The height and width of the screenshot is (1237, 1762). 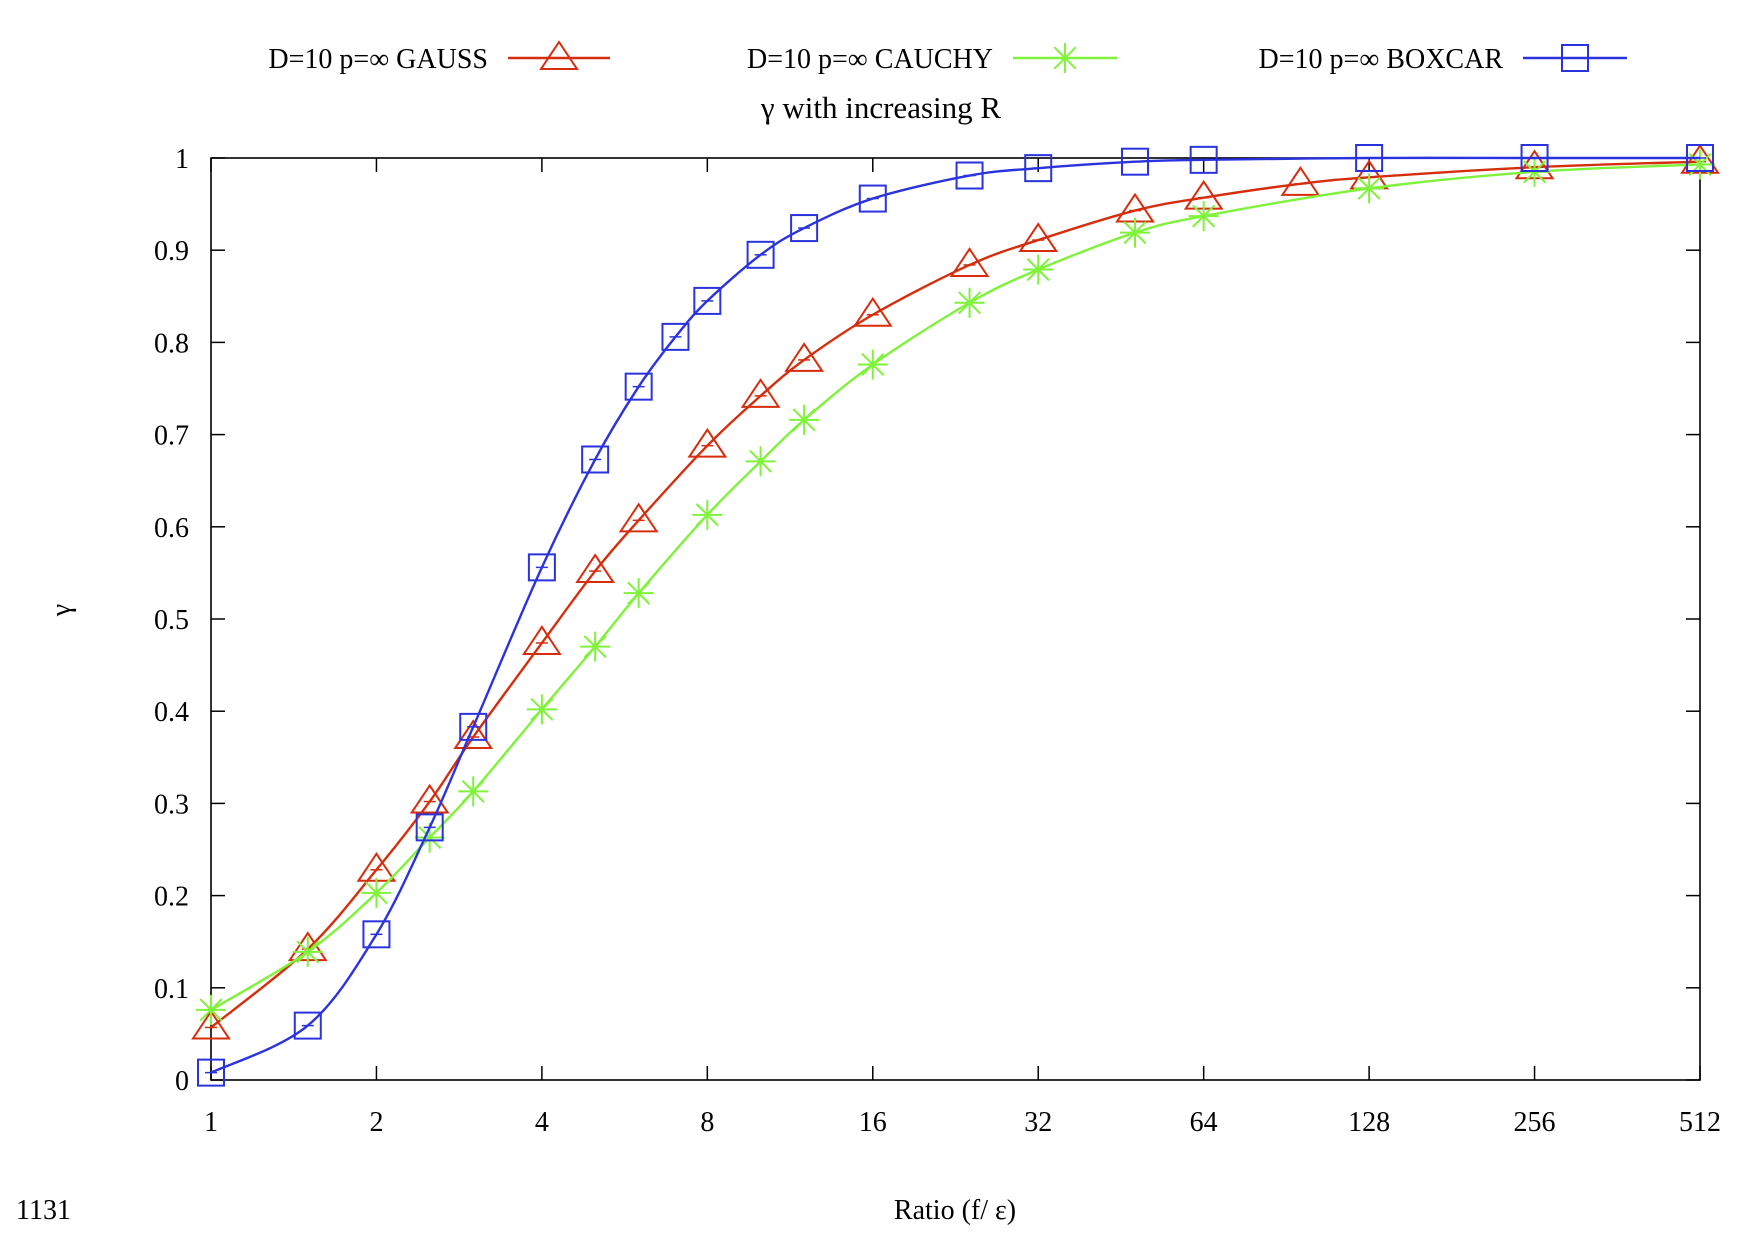 What do you see at coordinates (376, 1122) in the screenshot?
I see `x-tick-label: 2` at bounding box center [376, 1122].